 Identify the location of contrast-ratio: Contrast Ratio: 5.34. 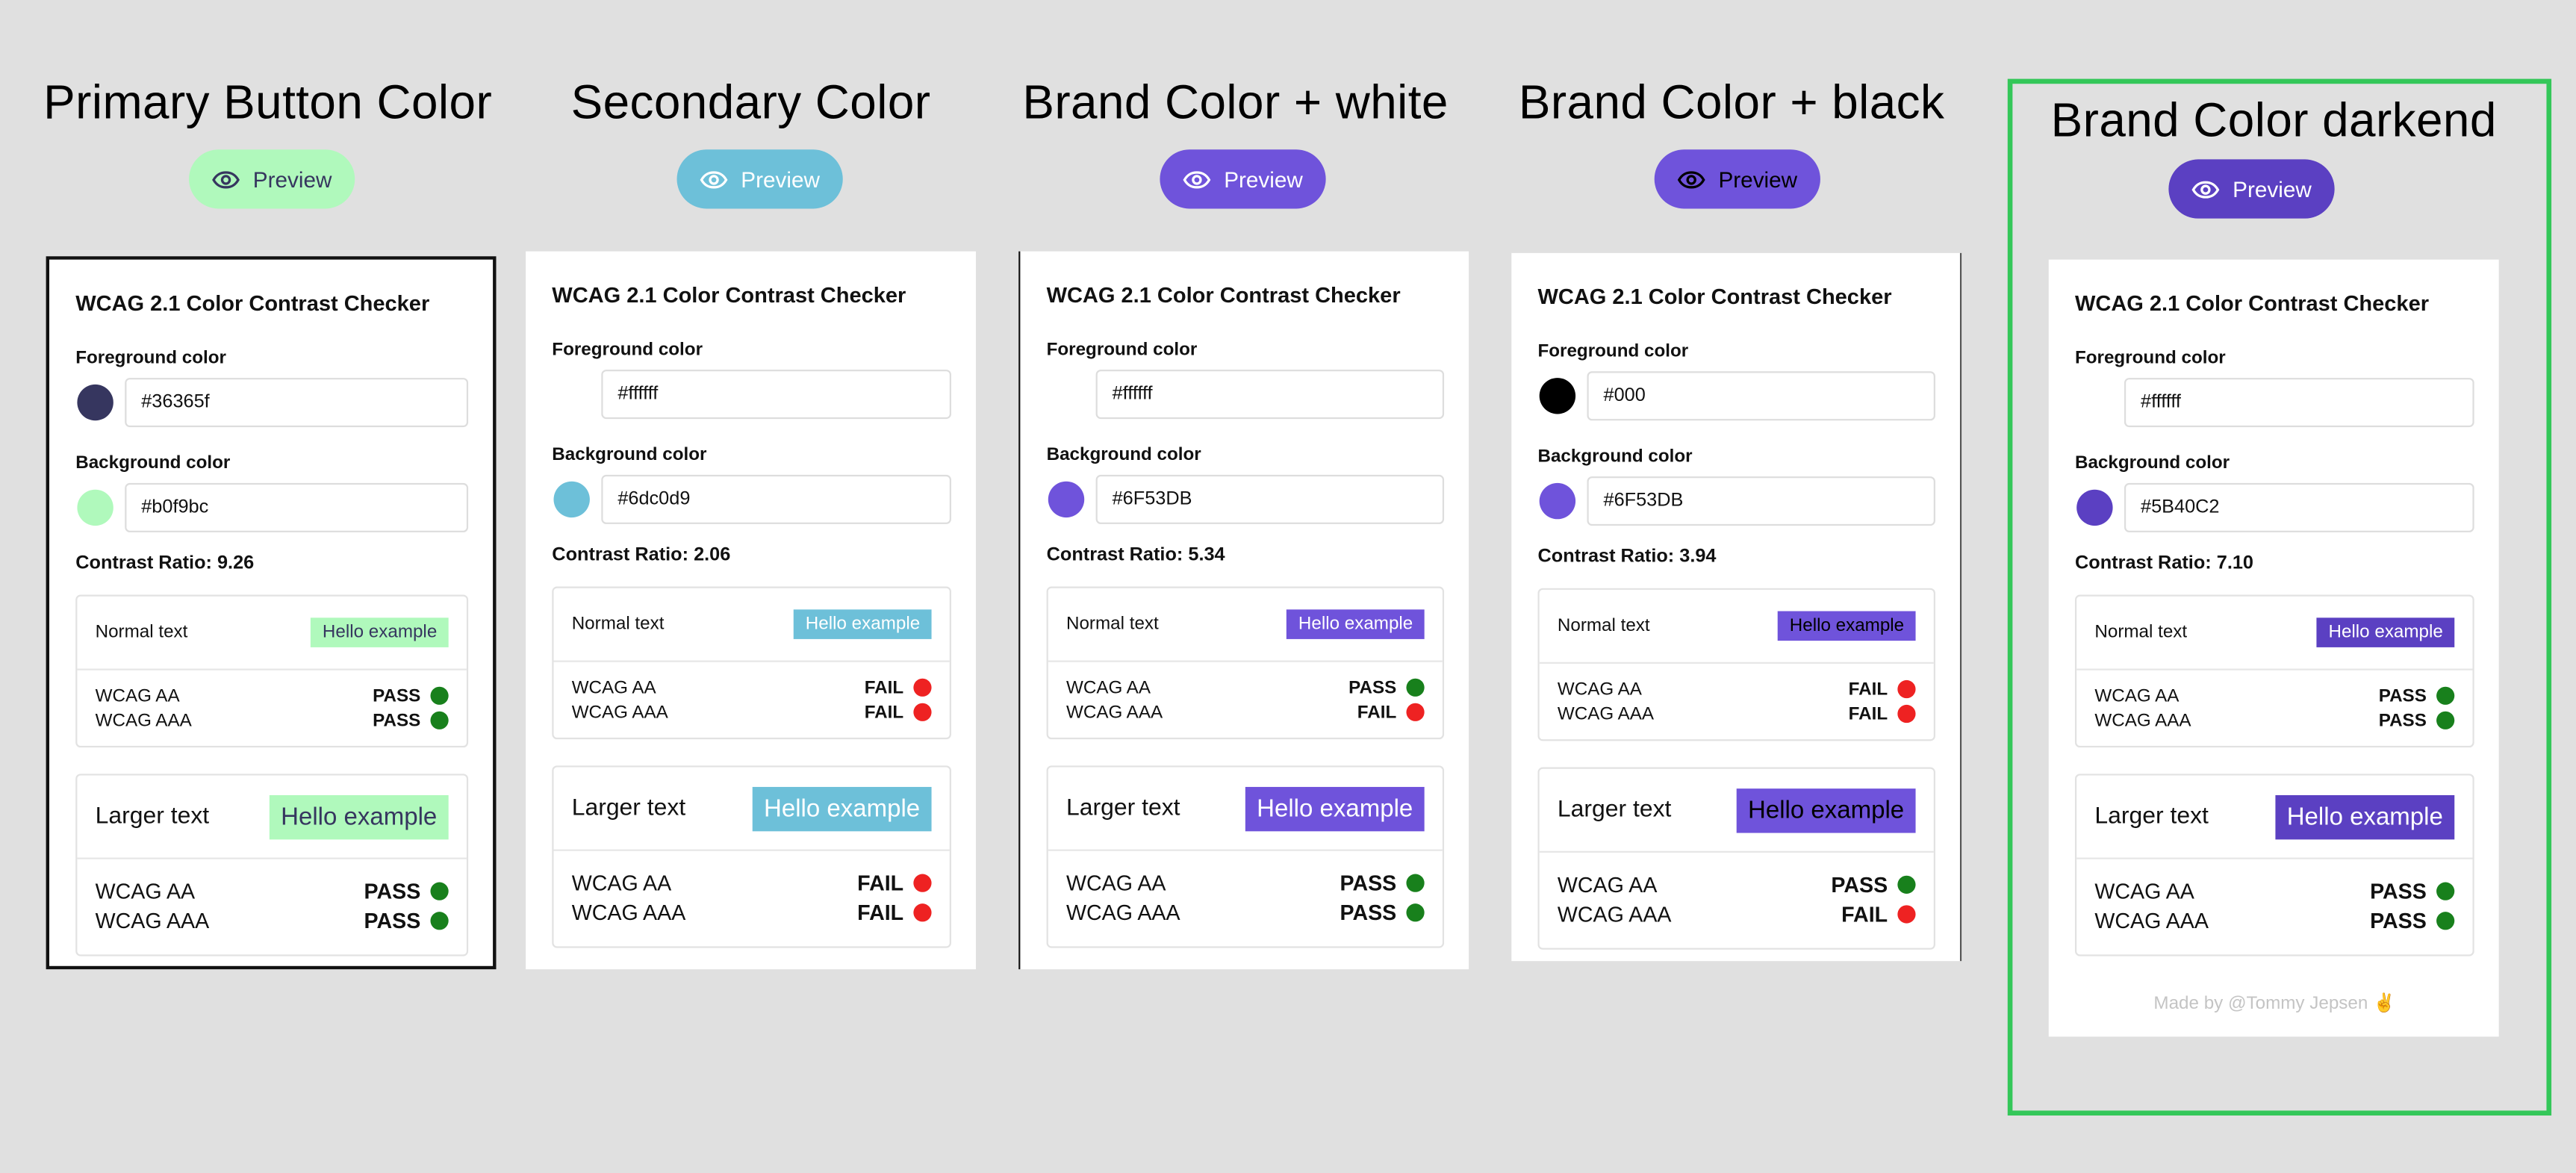
(1135, 555).